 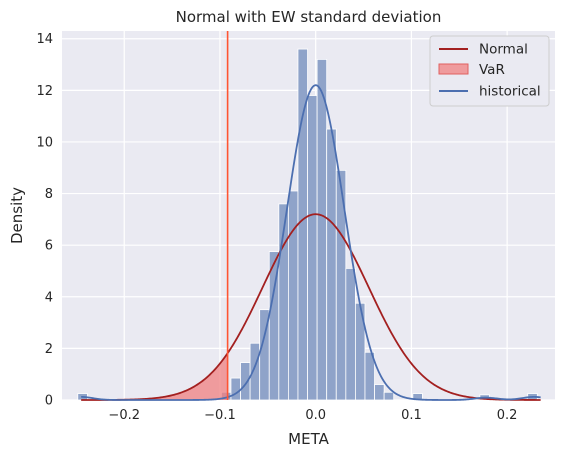 I want to click on legend-box, so click(x=489, y=71).